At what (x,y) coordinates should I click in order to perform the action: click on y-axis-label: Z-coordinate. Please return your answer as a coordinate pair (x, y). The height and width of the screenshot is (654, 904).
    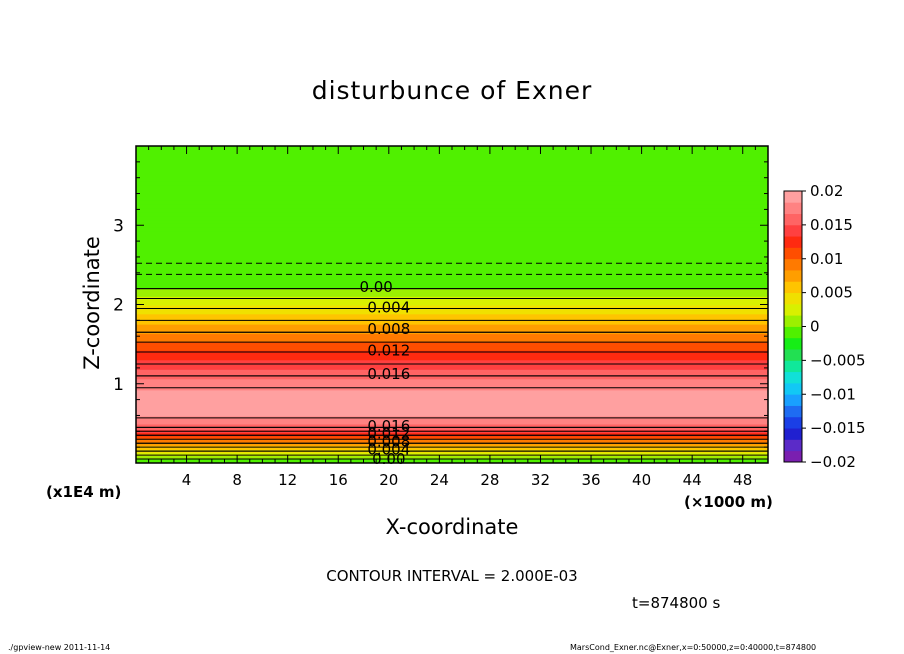
    Looking at the image, I should click on (92, 303).